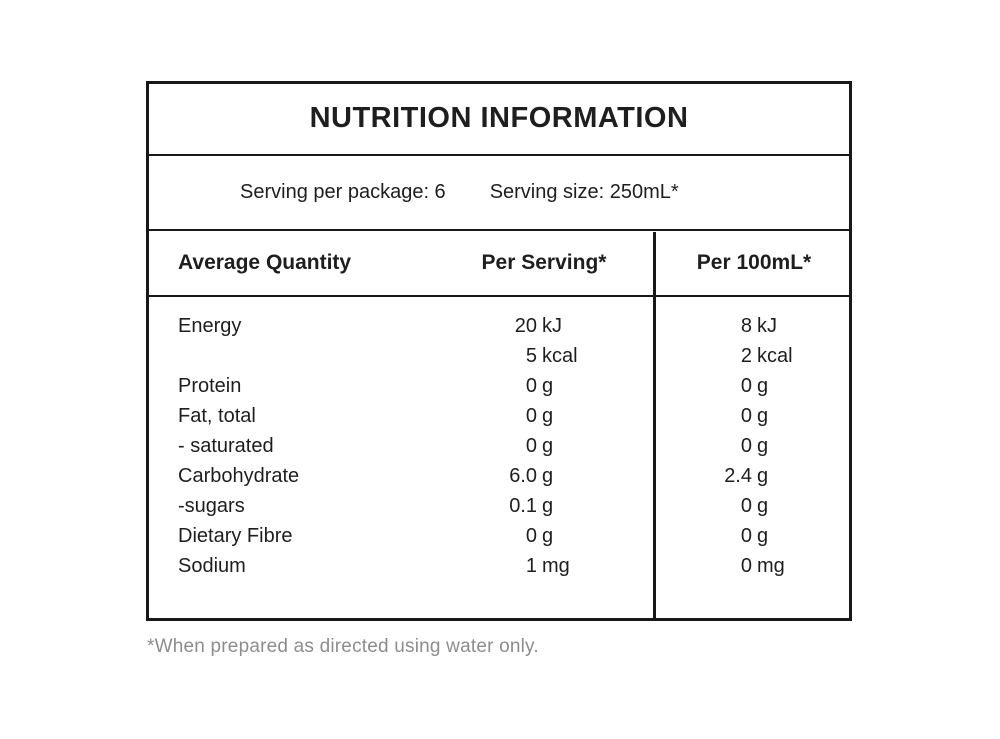 The width and height of the screenshot is (1000, 739). What do you see at coordinates (499, 356) in the screenshot?
I see `table-row: 5 kcal 2 kcal` at bounding box center [499, 356].